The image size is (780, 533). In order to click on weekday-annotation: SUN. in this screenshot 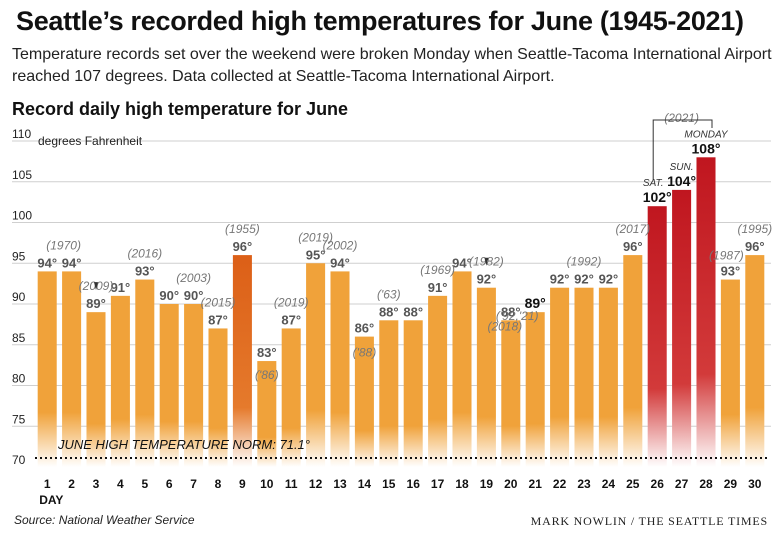, I will do `click(682, 167)`.